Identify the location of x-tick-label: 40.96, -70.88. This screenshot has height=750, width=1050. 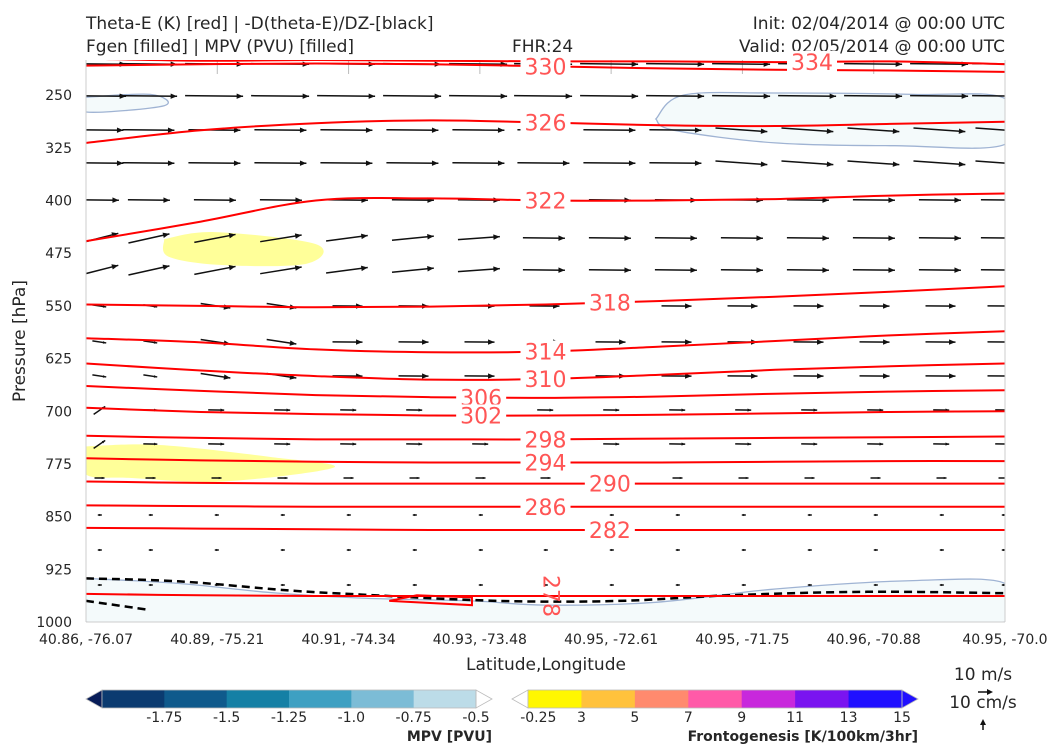
(874, 640).